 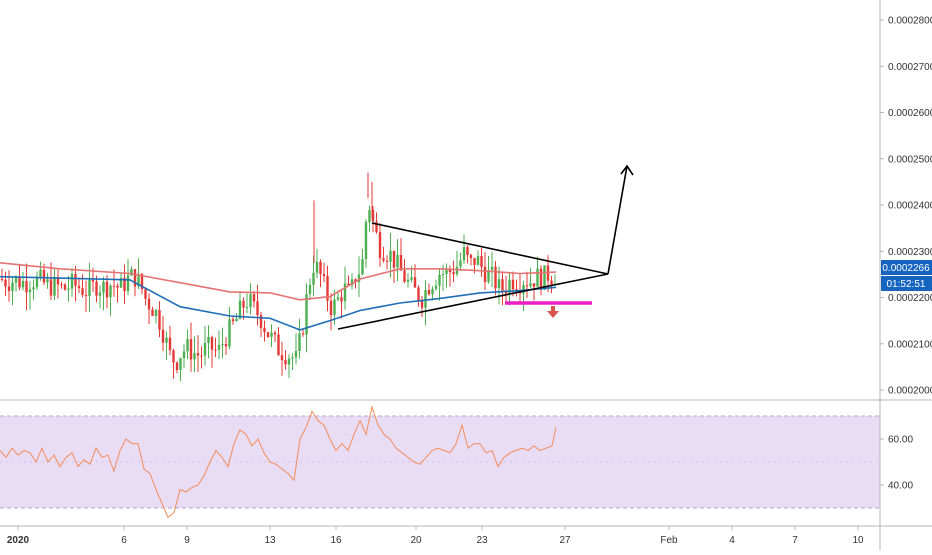 I want to click on breakout-arrow-line, so click(x=617, y=220).